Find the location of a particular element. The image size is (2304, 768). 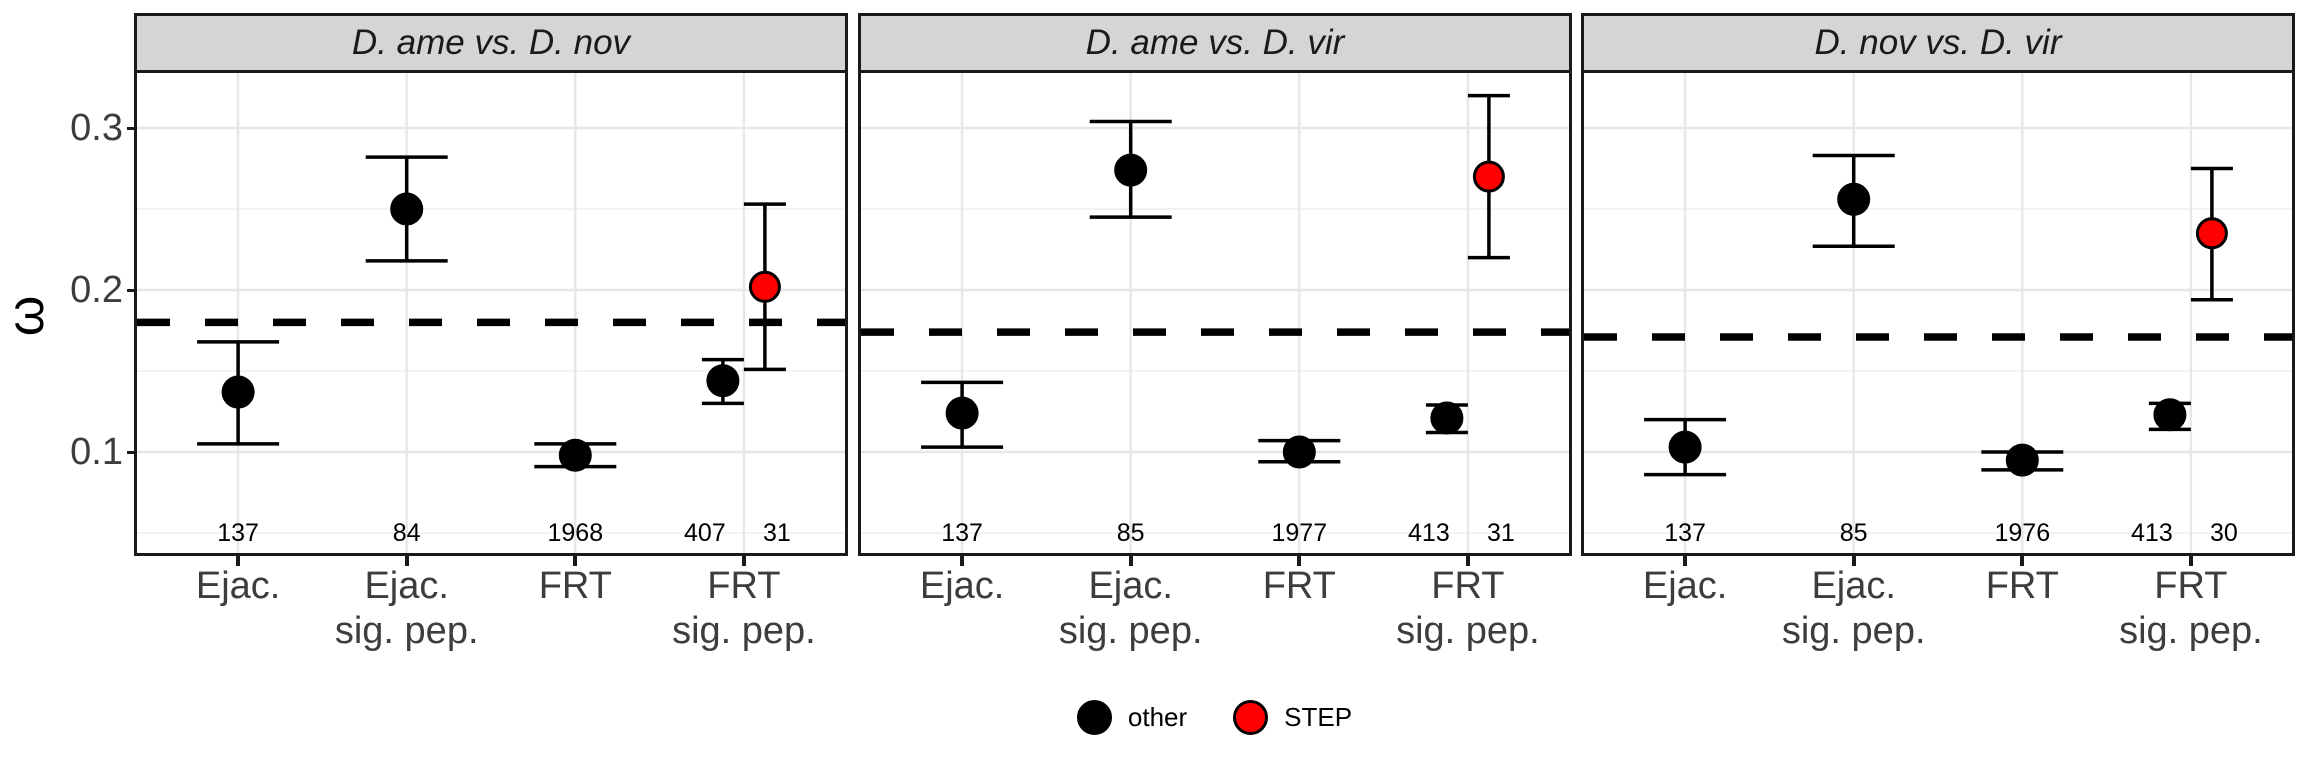

legend-key-other-icon is located at coordinates (1094, 717).